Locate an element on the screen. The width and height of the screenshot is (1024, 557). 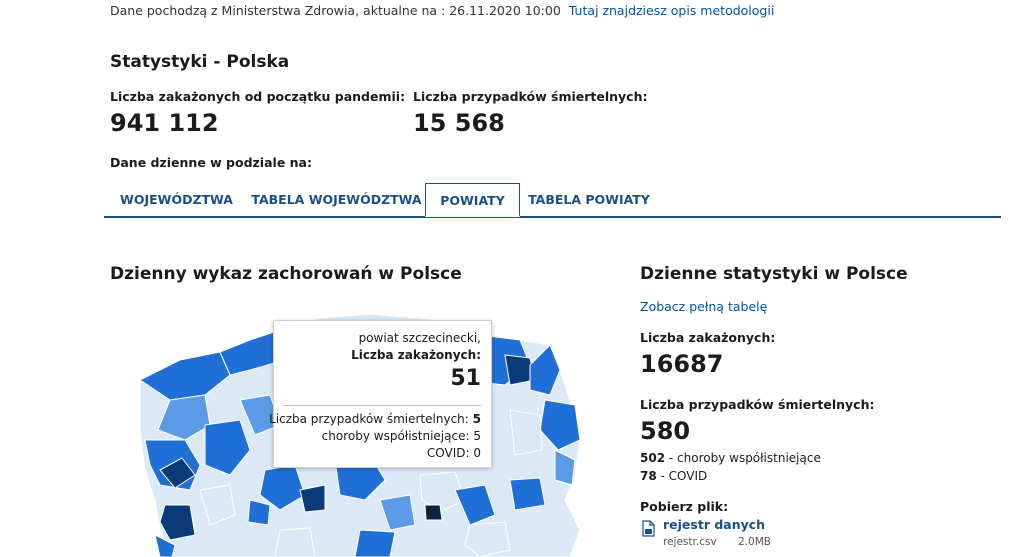
total-deaths-label: Liczba przypadków śmiertelnych: is located at coordinates (530, 96).